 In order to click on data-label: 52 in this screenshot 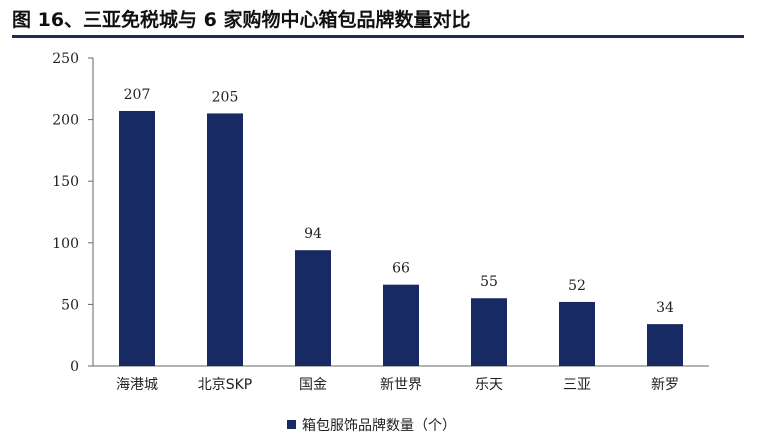, I will do `click(577, 286)`.